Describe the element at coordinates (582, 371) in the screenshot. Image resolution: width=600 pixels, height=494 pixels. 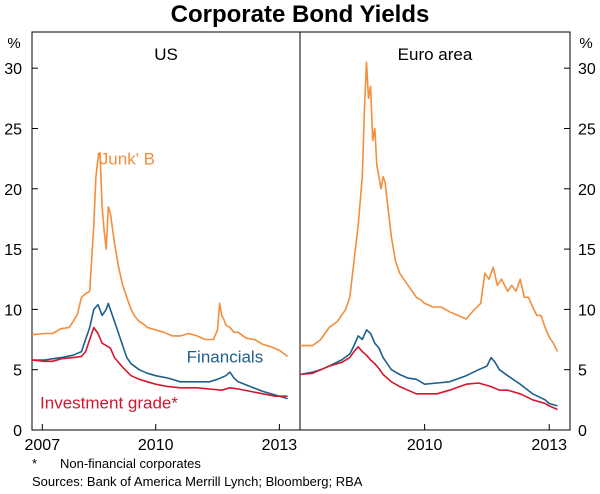
I see `y-tick-label-right: 5` at that location.